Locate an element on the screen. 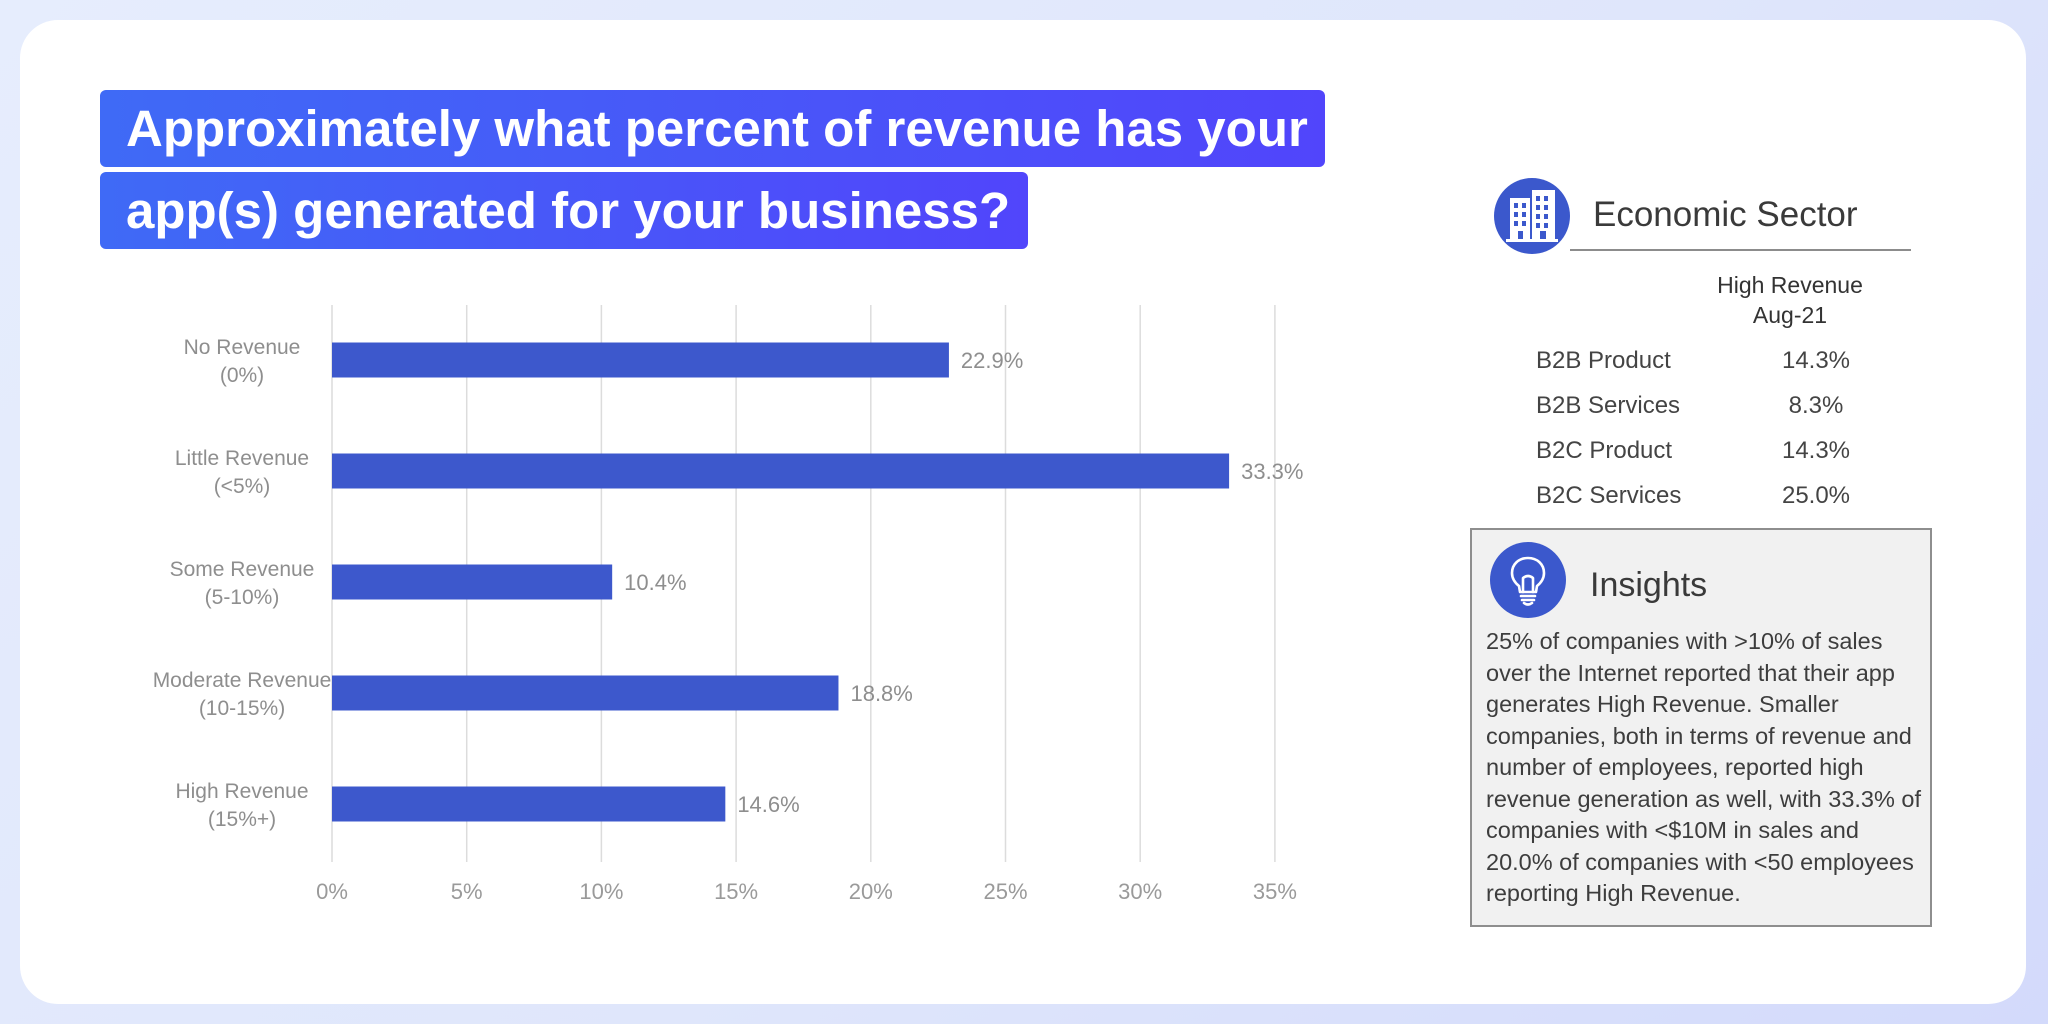  category-label: (15%+) is located at coordinates (242, 819).